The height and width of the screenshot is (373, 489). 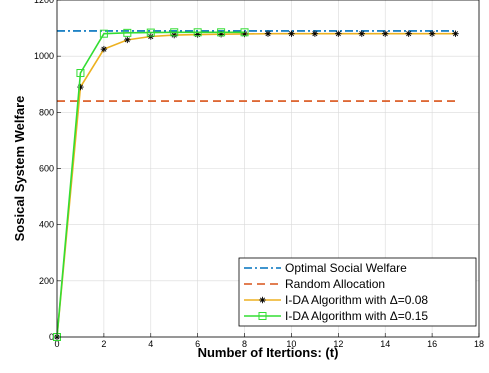 I want to click on legend-label: Optimal Social Welfare, so click(x=346, y=268).